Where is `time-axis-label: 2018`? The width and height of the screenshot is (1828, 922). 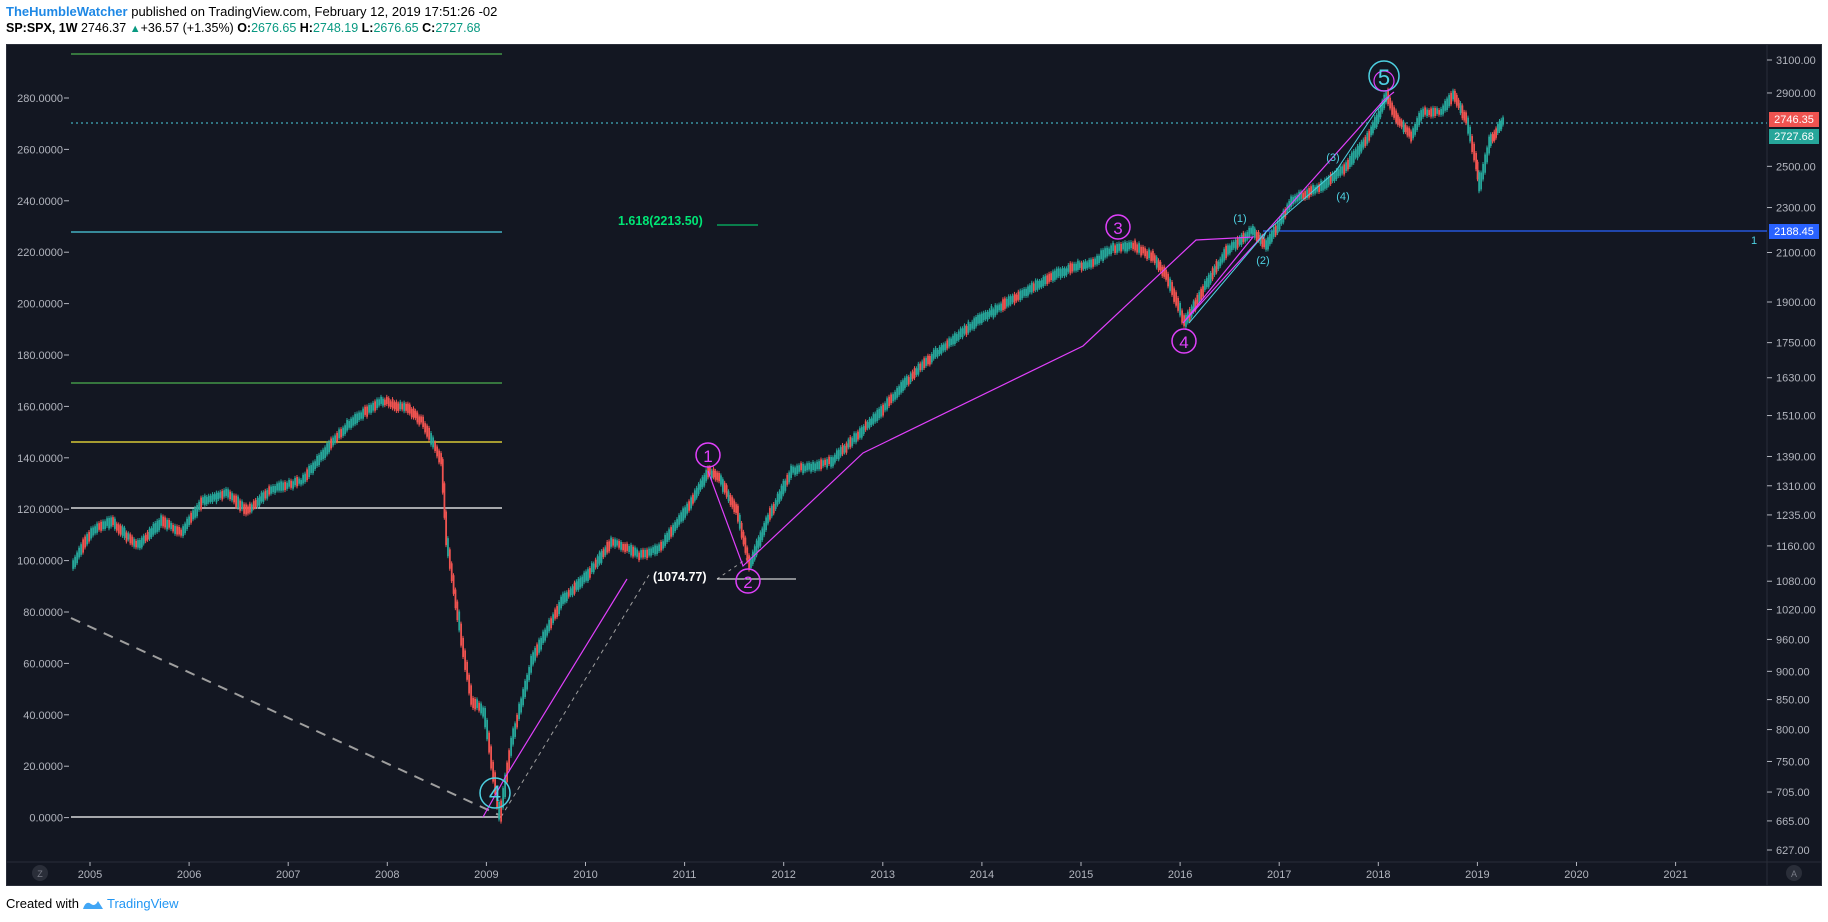
time-axis-label: 2018 is located at coordinates (1378, 875).